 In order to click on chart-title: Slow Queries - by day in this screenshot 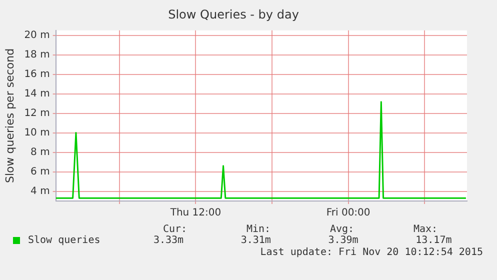, I will do `click(233, 14)`.